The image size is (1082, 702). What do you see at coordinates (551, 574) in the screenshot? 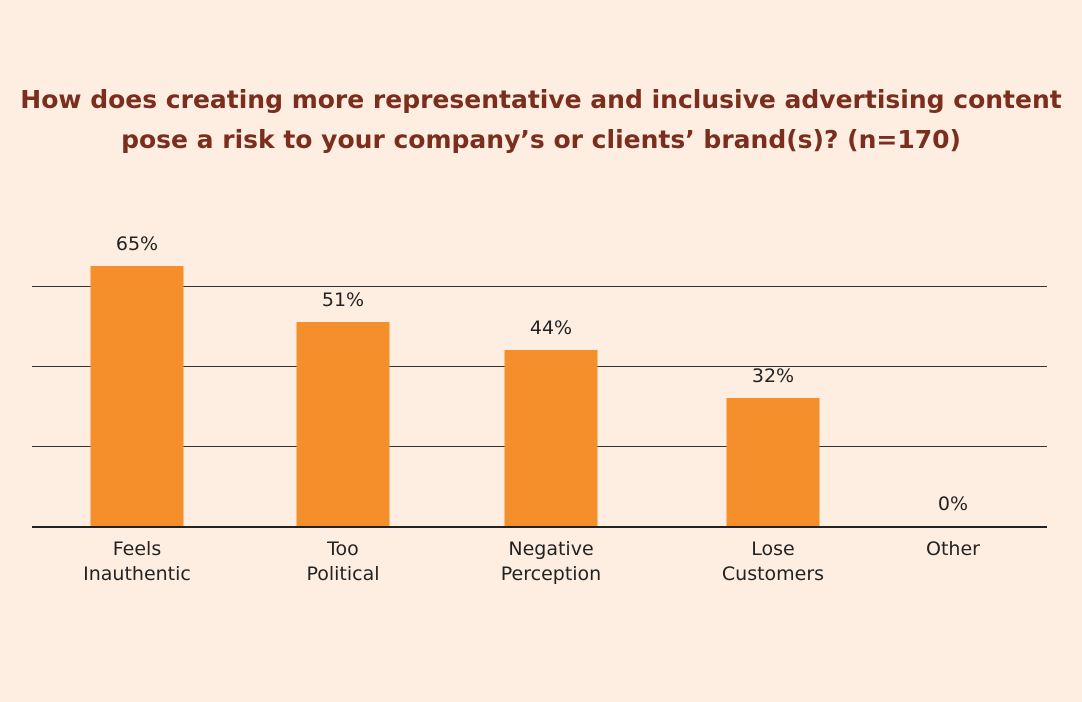
I see `category-label-2-1: Perception` at bounding box center [551, 574].